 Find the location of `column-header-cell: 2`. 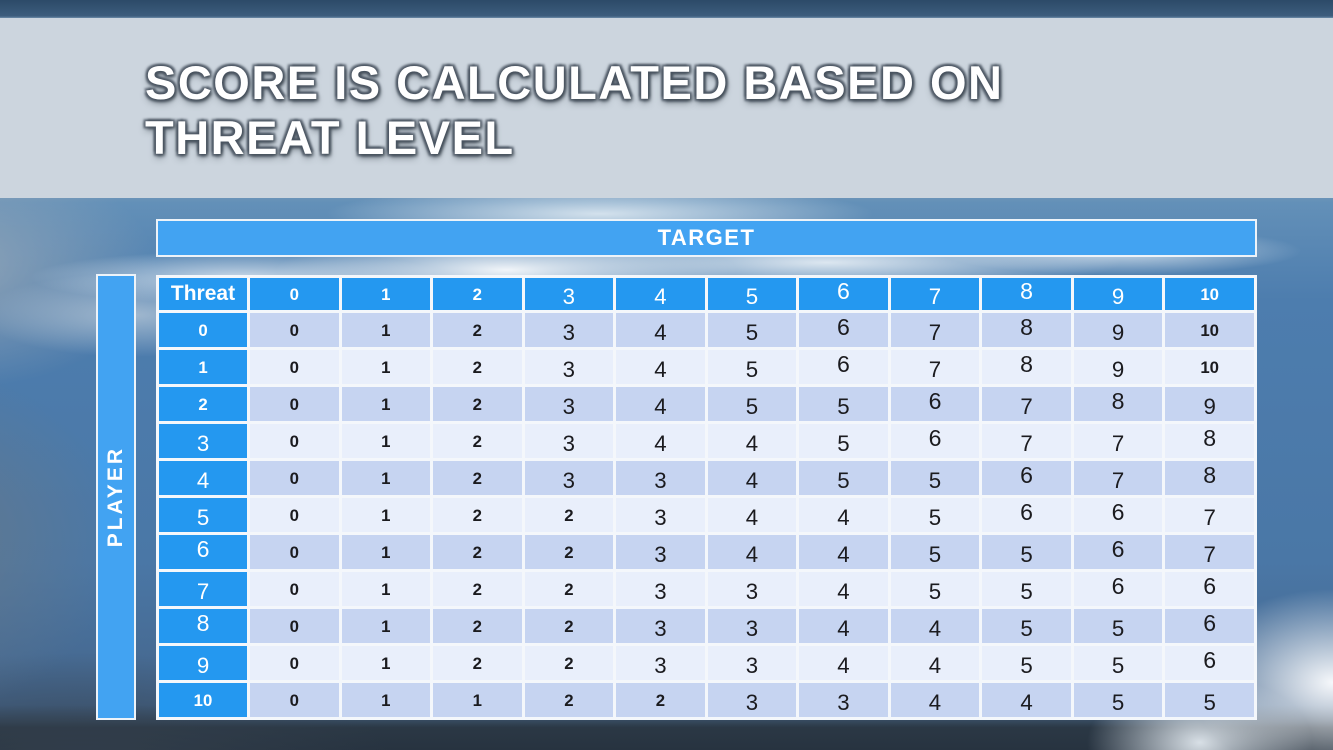

column-header-cell: 2 is located at coordinates (477, 294).